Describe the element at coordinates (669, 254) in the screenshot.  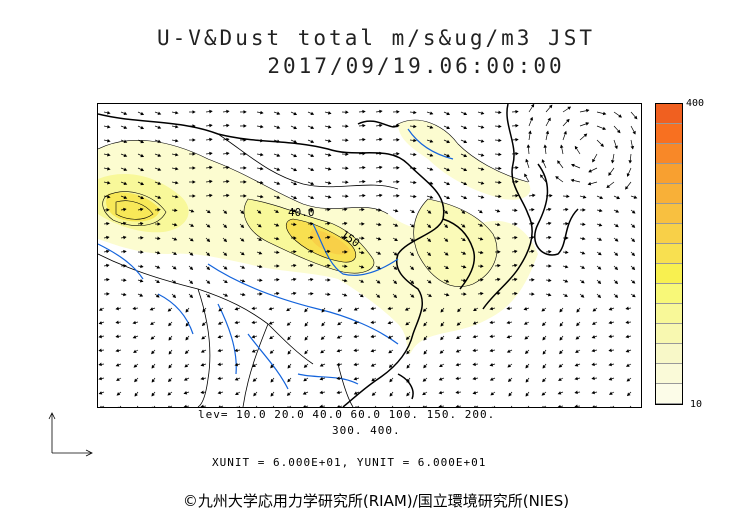
I see `color-scale` at that location.